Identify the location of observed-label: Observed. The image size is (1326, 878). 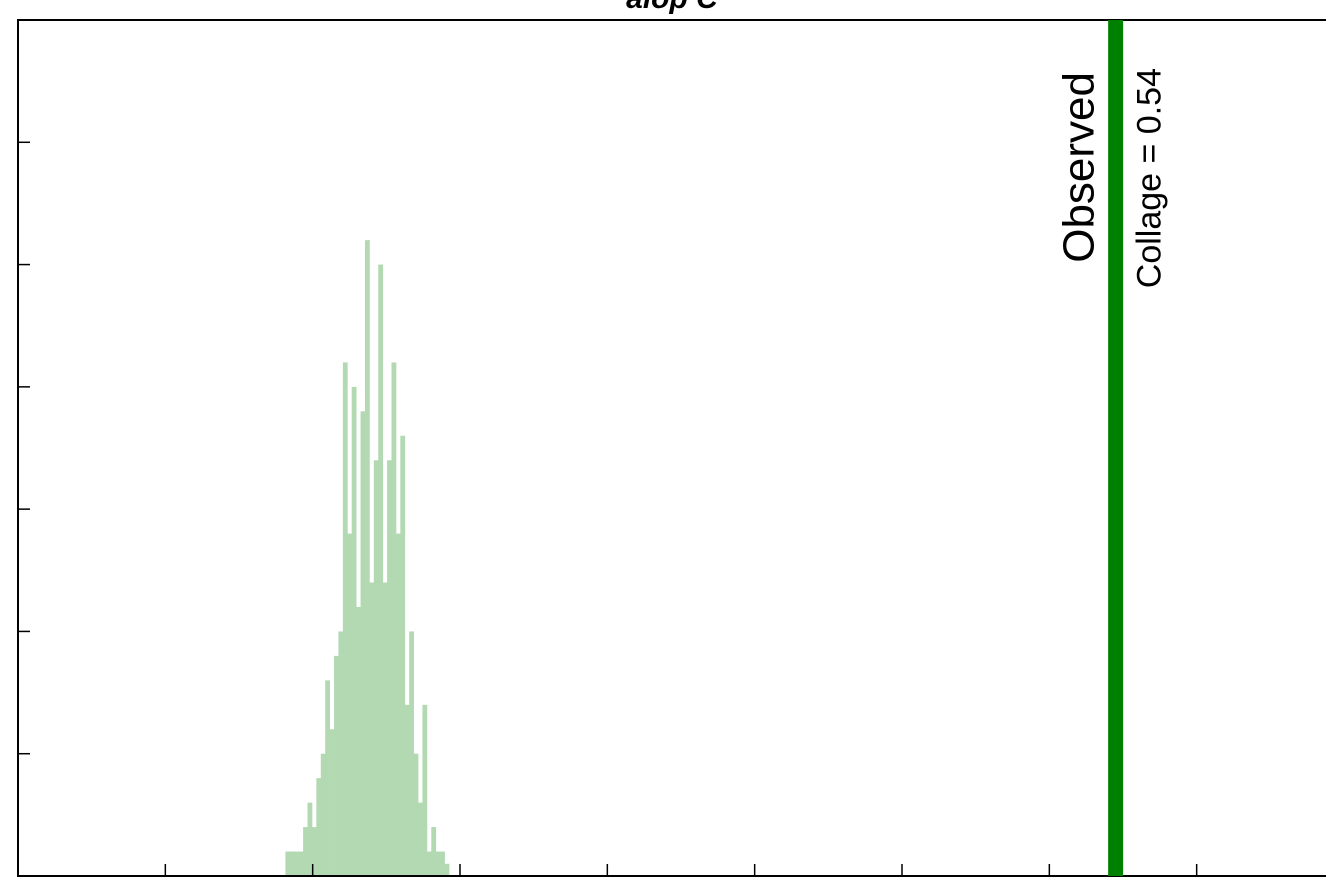
(1079, 167).